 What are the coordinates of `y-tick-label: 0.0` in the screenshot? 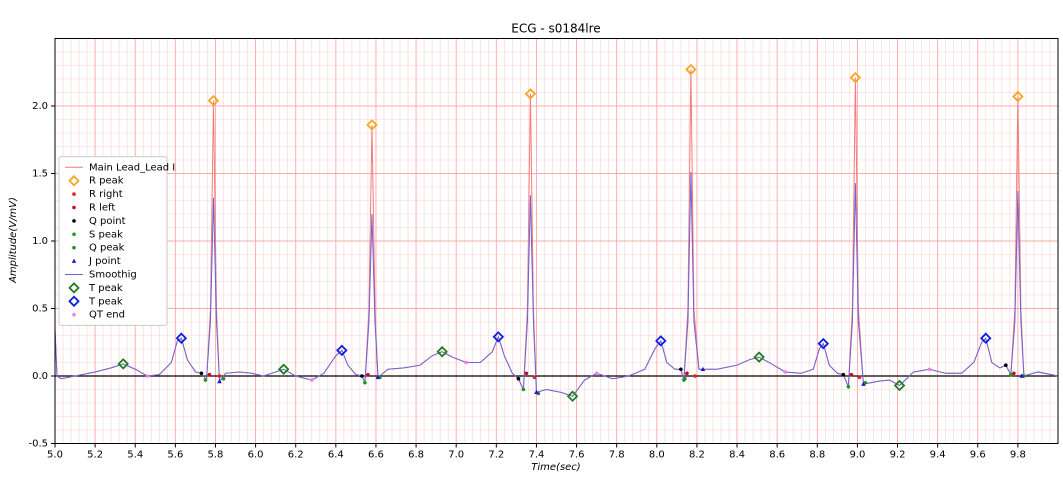 It's located at (40, 376).